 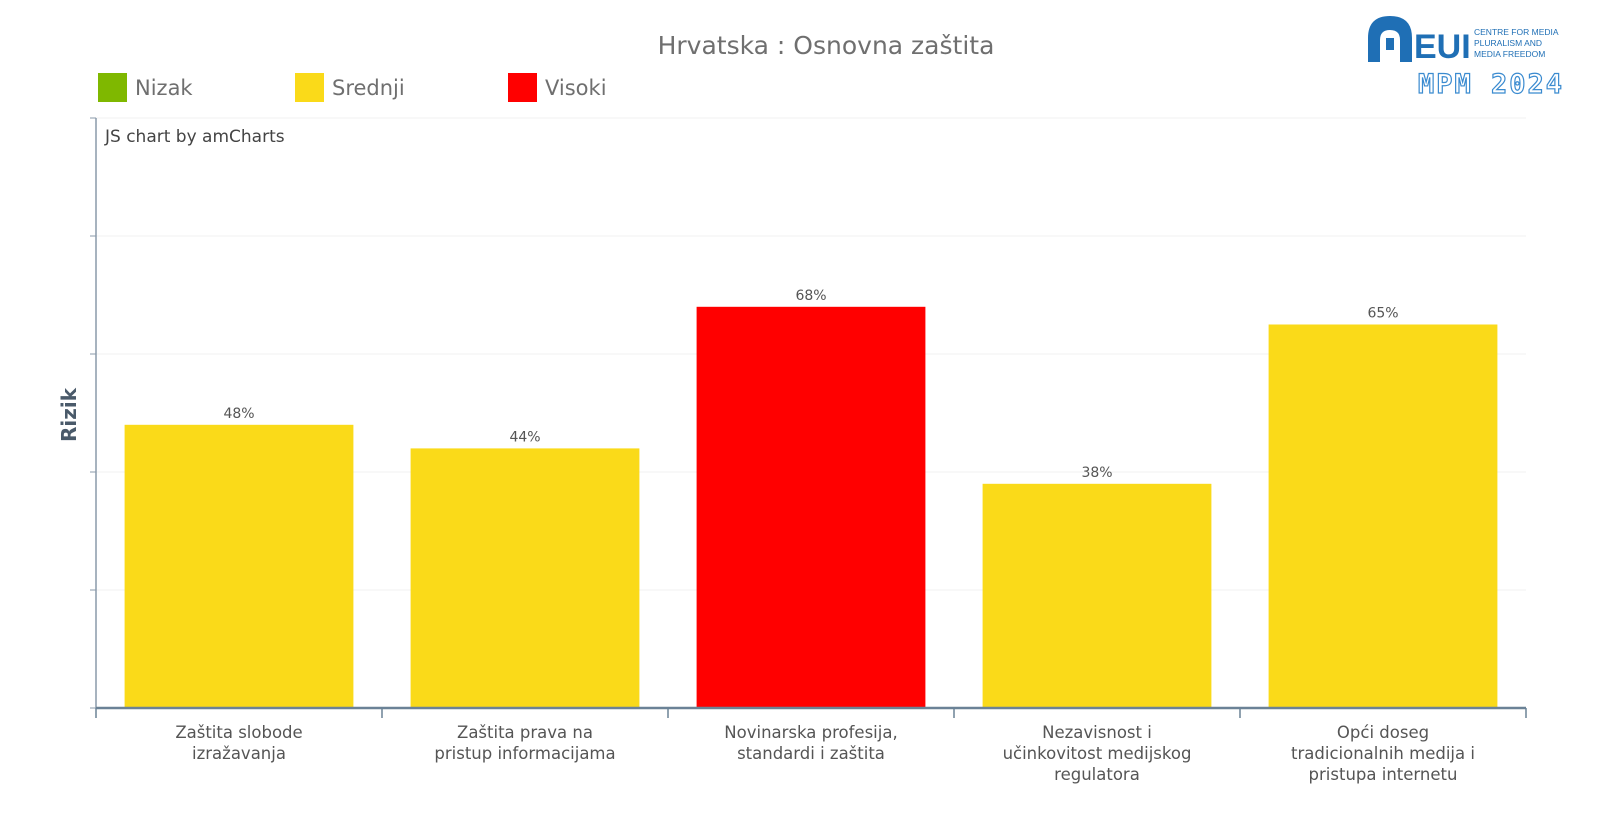 I want to click on category-label: Nezavisnost i, so click(x=1097, y=732).